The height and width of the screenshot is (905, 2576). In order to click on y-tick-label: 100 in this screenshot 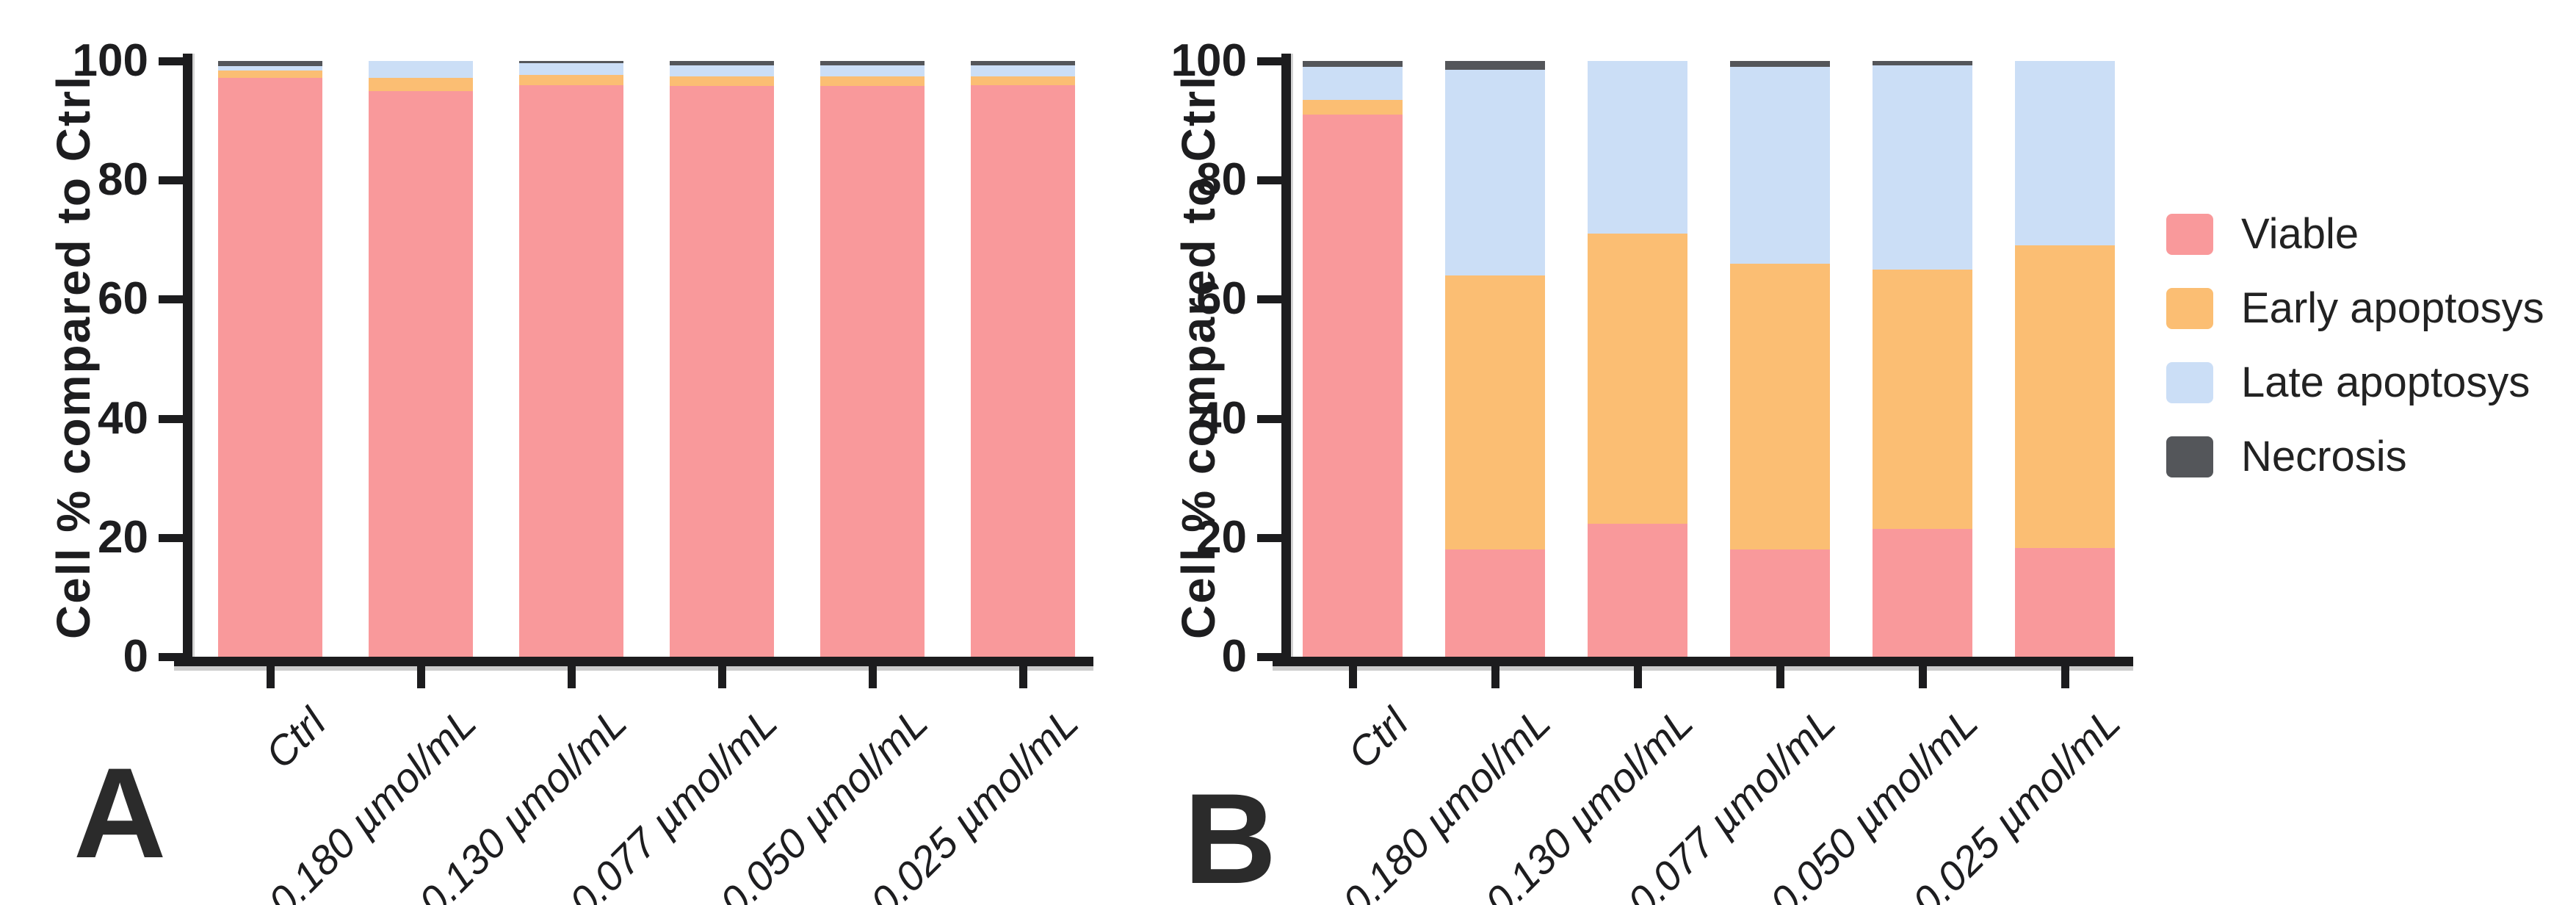, I will do `click(110, 60)`.